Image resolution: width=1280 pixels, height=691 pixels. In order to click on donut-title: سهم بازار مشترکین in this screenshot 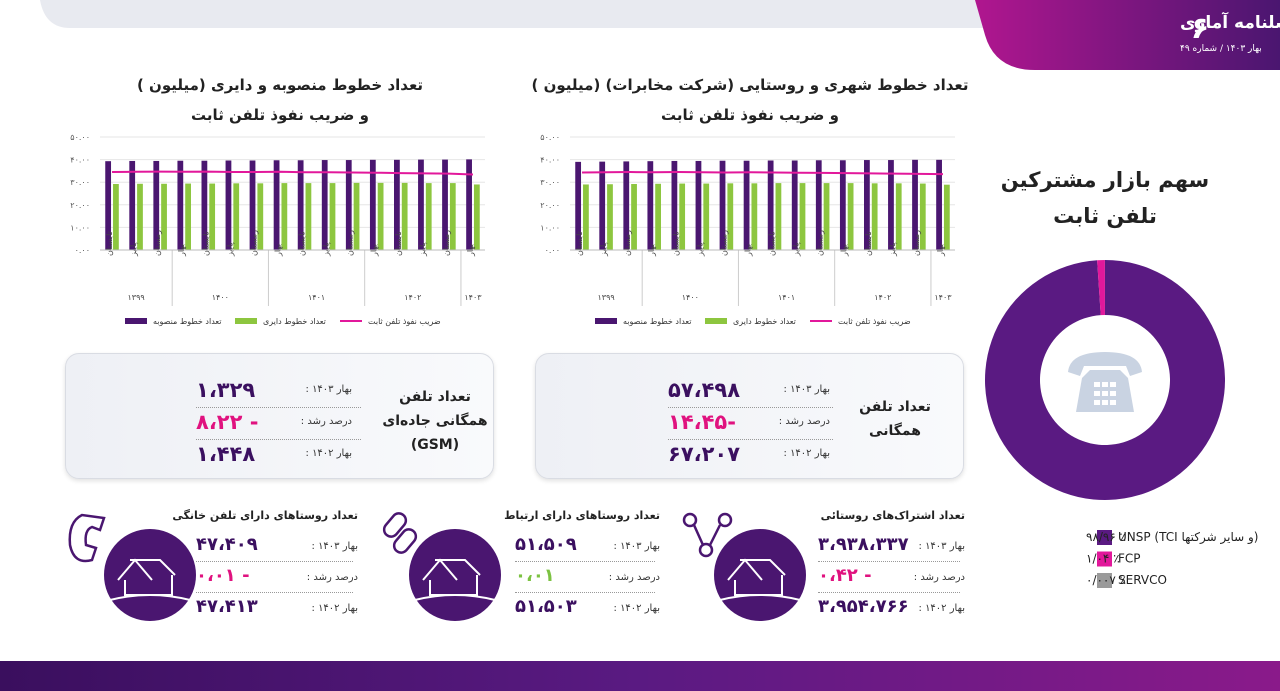, I will do `click(1105, 180)`.